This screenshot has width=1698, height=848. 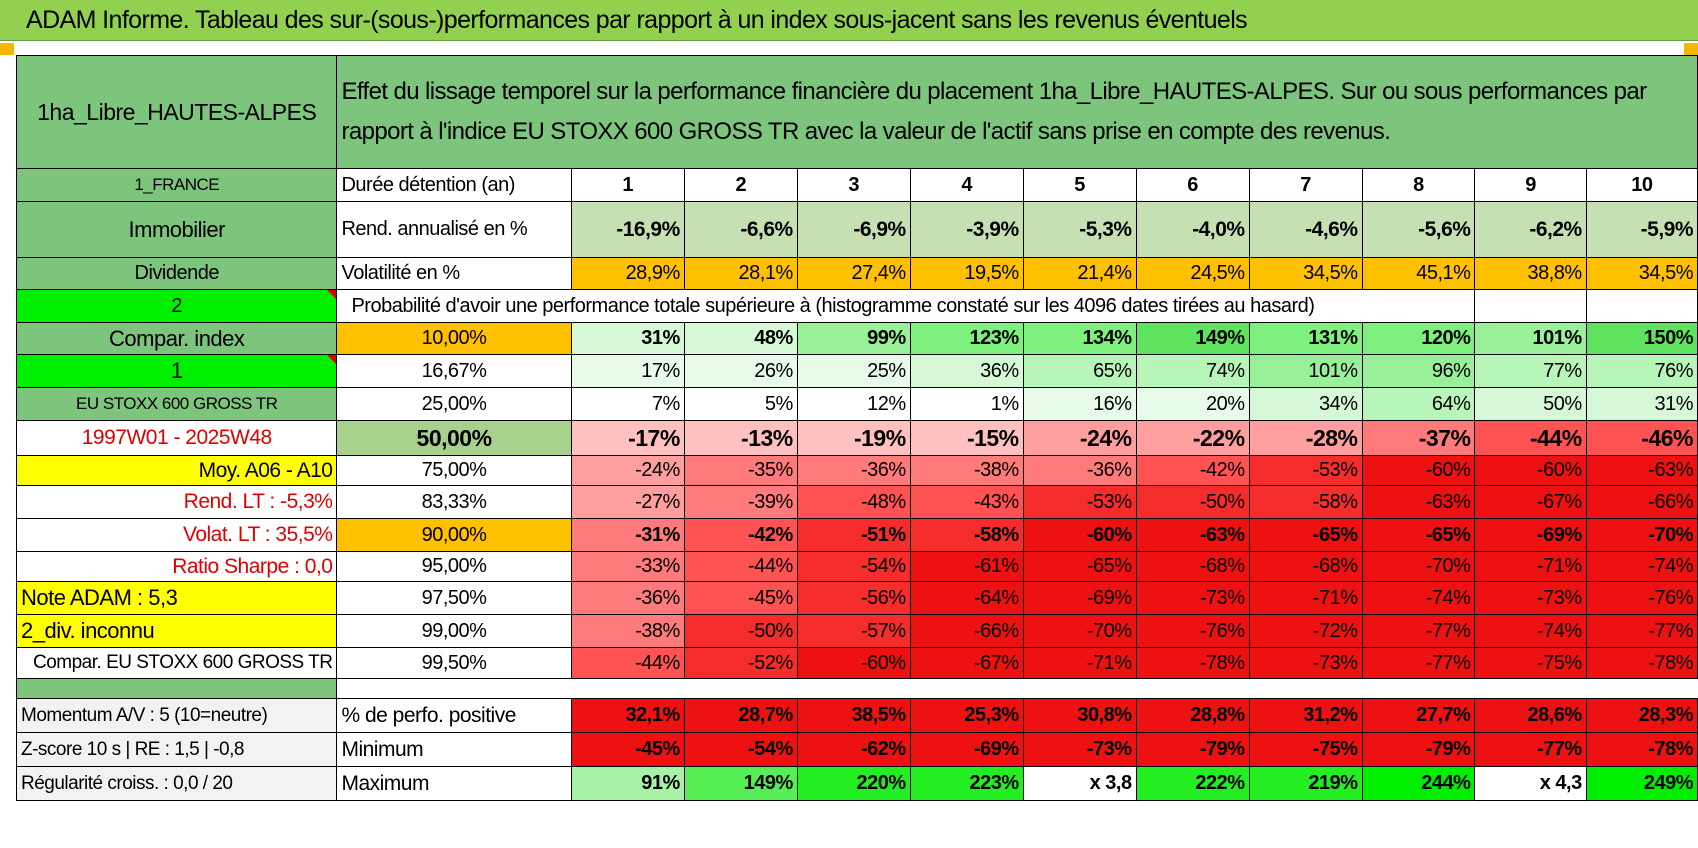 I want to click on rend-label: Rend. annualisé en %, so click(x=454, y=229).